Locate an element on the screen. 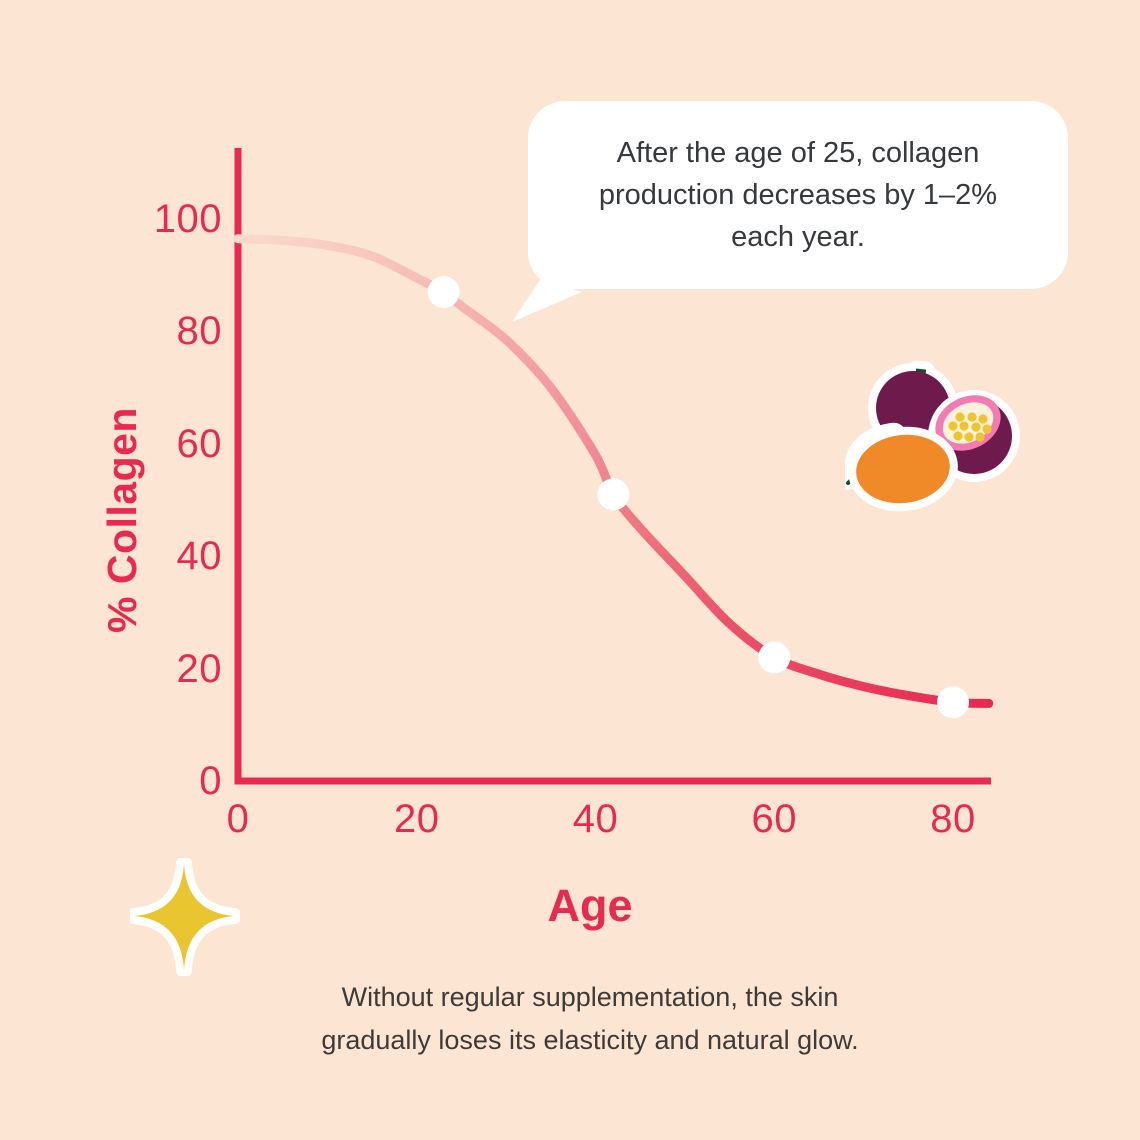 This screenshot has height=1140, width=1140. y-axis-tick-label: 20 is located at coordinates (199, 668).